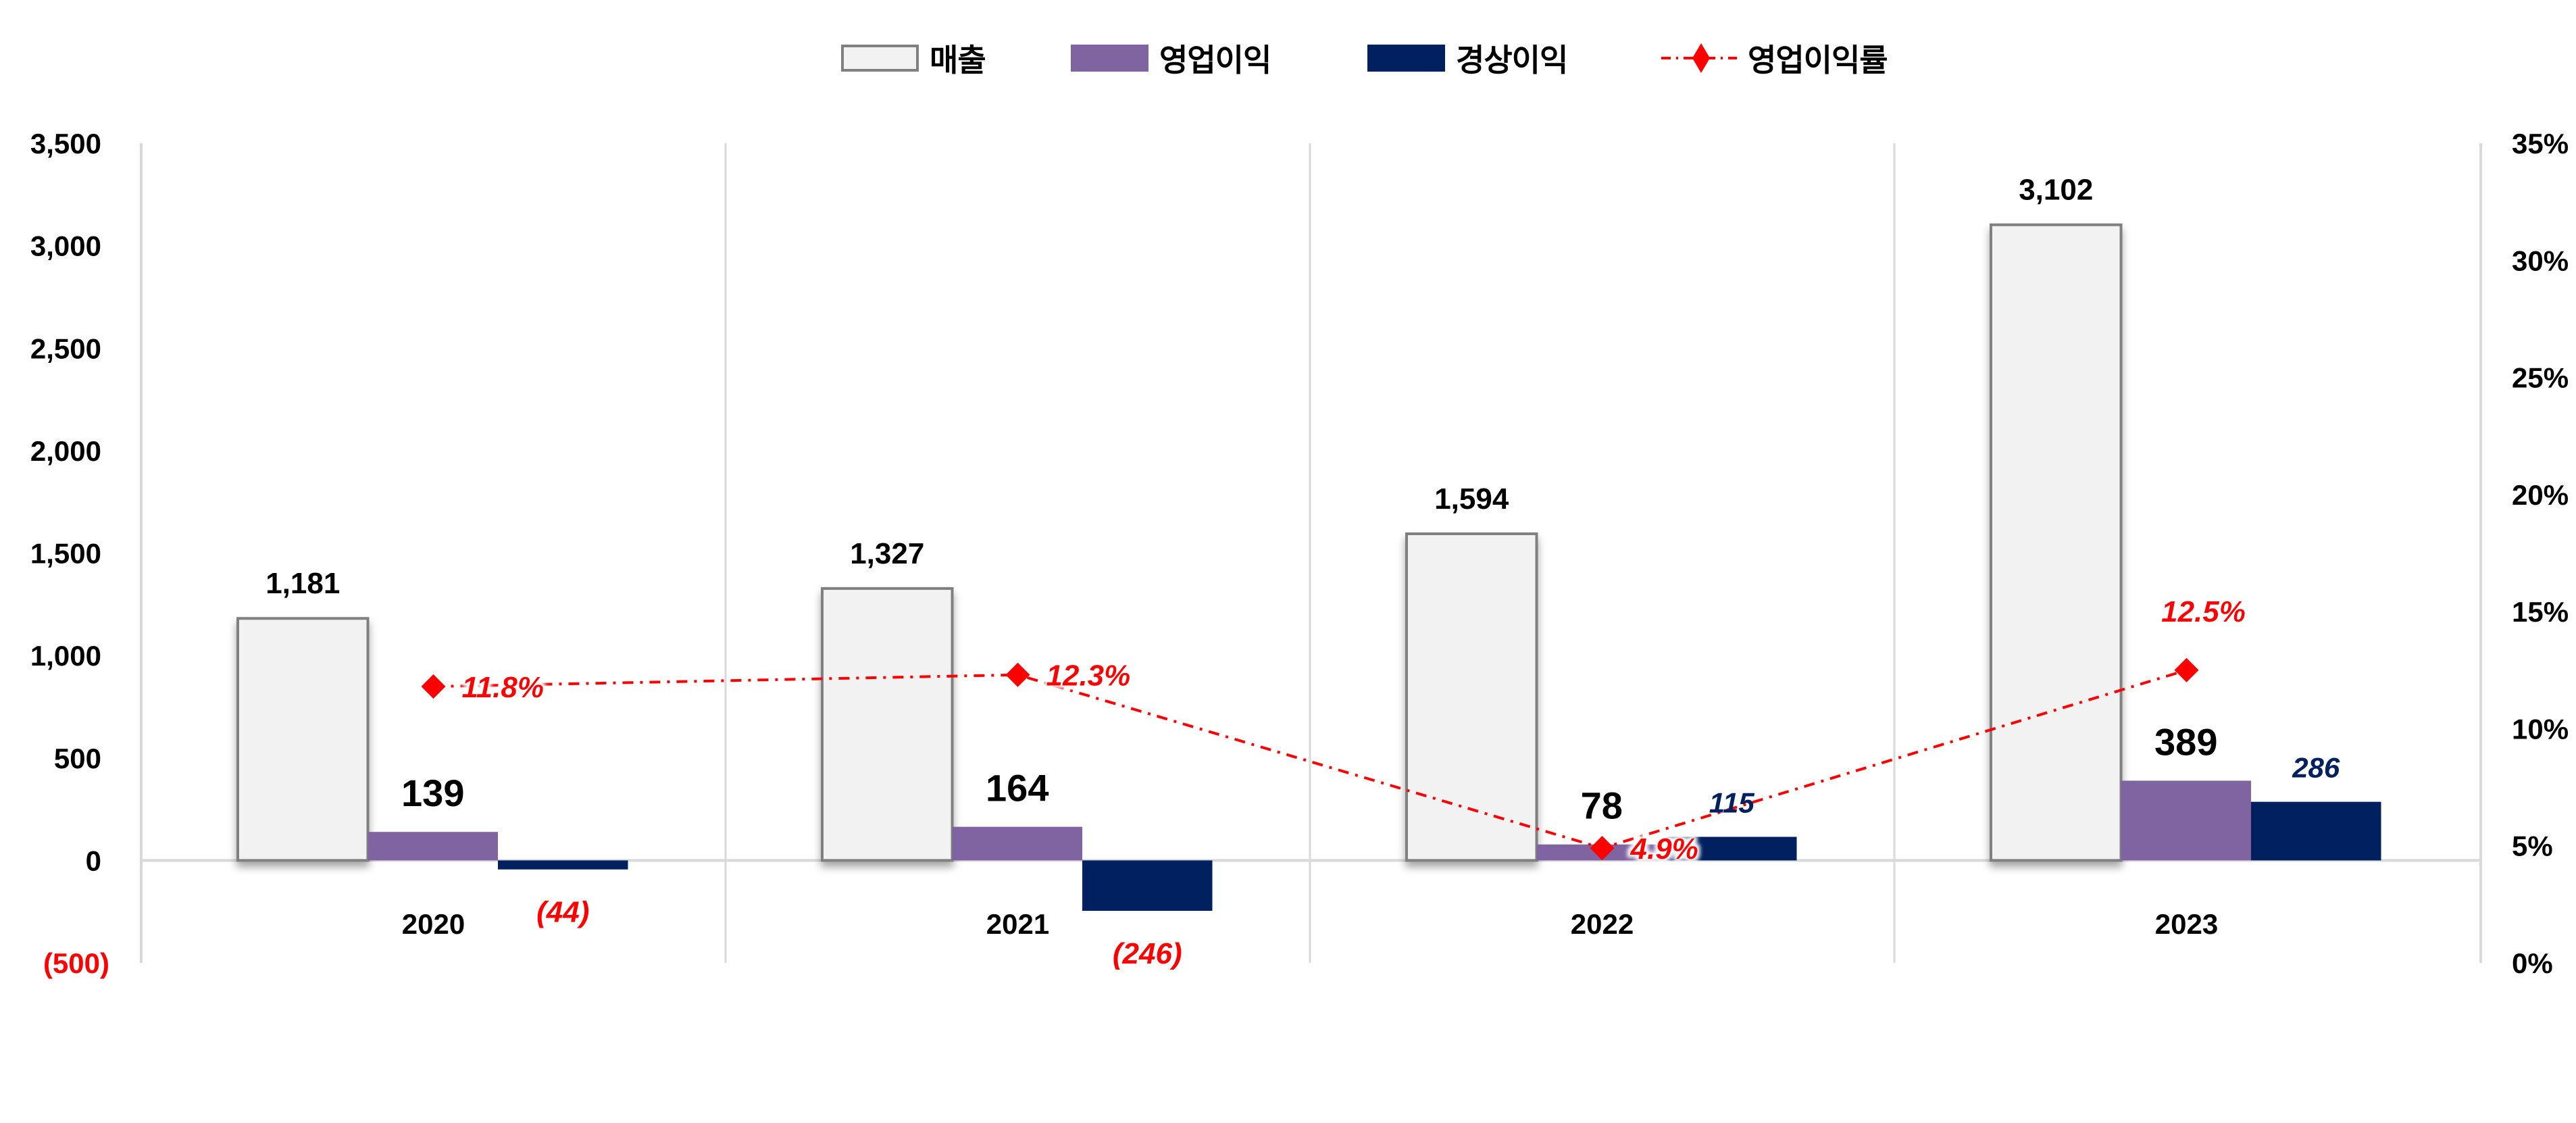 The width and height of the screenshot is (2576, 1123). What do you see at coordinates (1215, 60) in the screenshot?
I see `legend-label-operating-profit: 영업이익` at bounding box center [1215, 60].